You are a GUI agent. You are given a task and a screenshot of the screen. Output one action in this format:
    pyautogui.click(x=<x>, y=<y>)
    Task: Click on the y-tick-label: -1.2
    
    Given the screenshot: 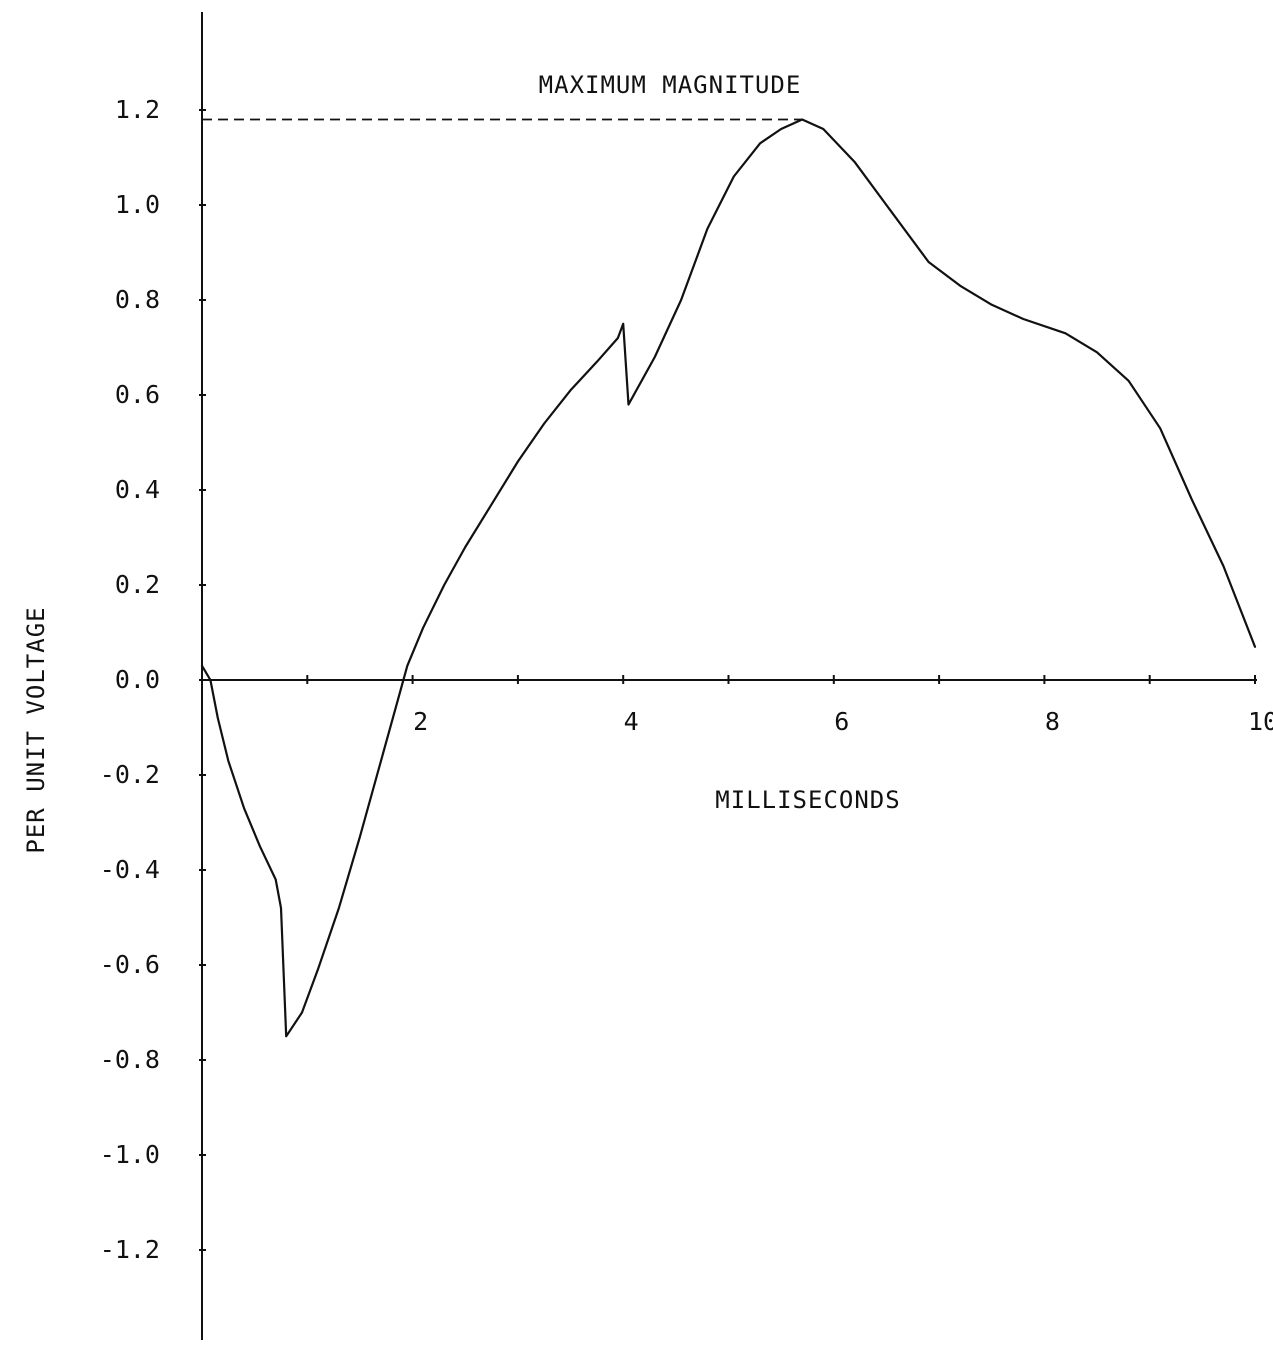 What is the action you would take?
    pyautogui.click(x=130, y=1249)
    